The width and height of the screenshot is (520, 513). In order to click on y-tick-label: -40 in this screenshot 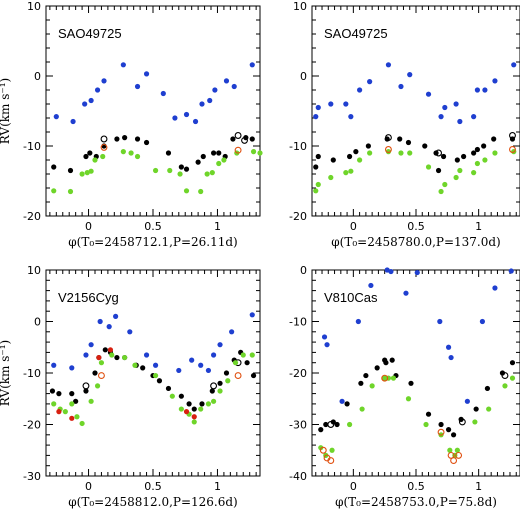, I will do `click(298, 476)`.